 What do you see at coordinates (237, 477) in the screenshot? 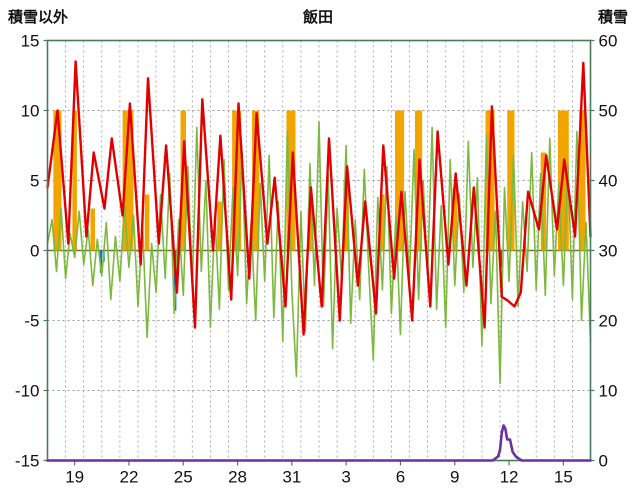
I see `x-tick-label: 28` at bounding box center [237, 477].